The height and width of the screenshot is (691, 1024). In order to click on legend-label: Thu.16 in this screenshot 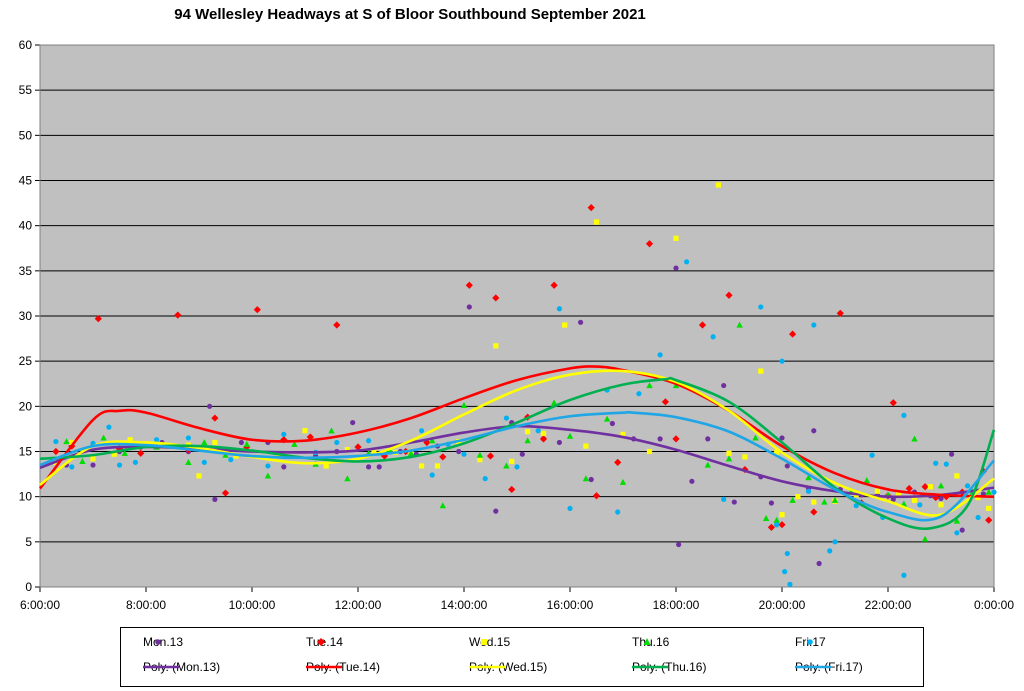, I will do `click(651, 642)`.